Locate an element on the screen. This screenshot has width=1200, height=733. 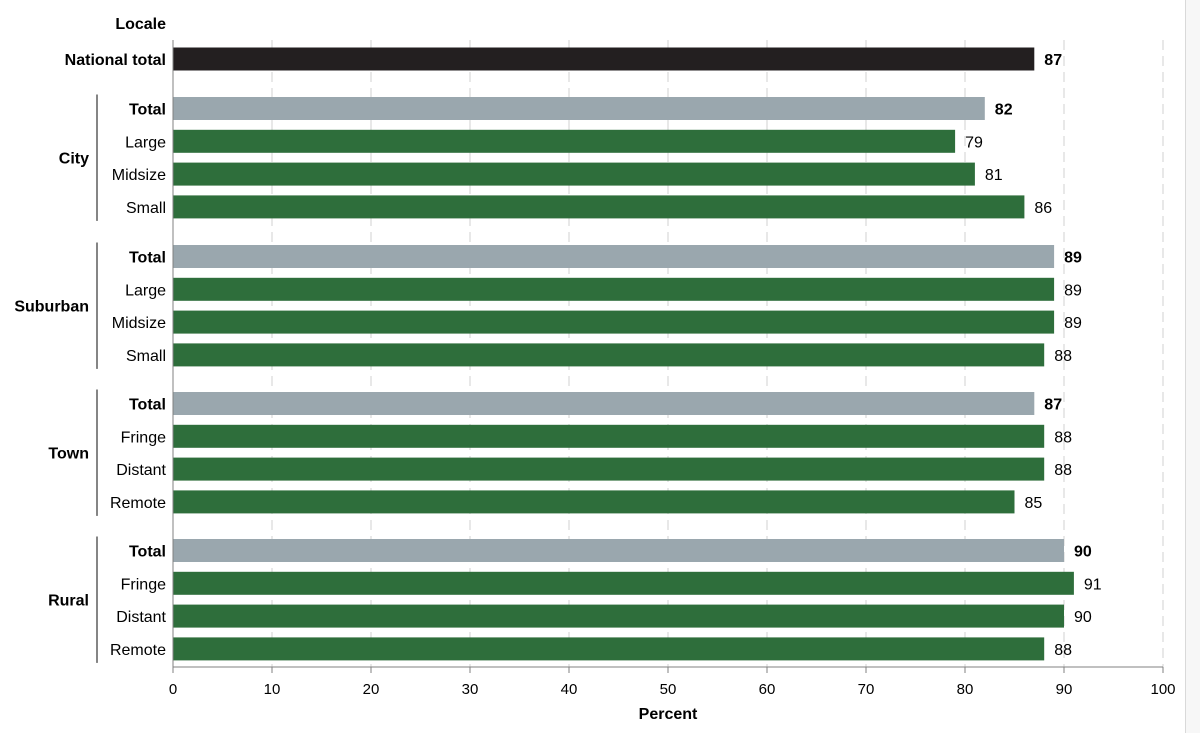
category-axis-title: Locale is located at coordinates (140, 24).